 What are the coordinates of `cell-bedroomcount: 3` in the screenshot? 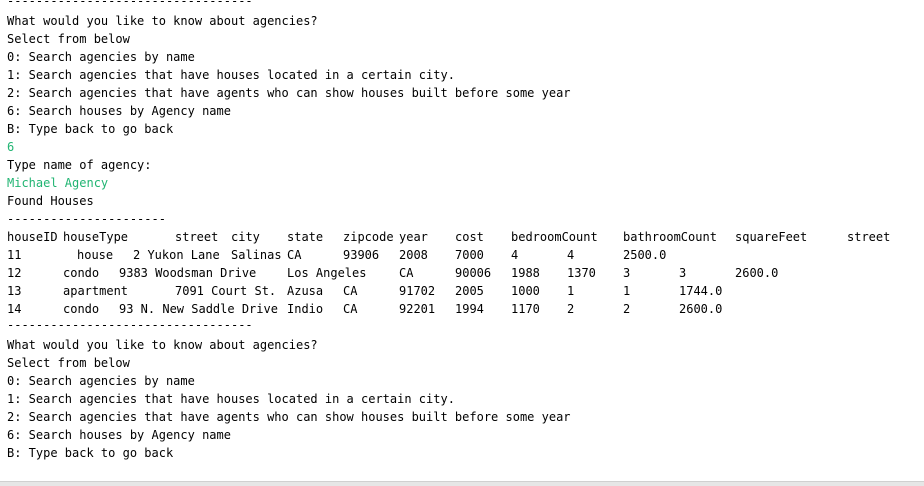 It's located at (627, 273).